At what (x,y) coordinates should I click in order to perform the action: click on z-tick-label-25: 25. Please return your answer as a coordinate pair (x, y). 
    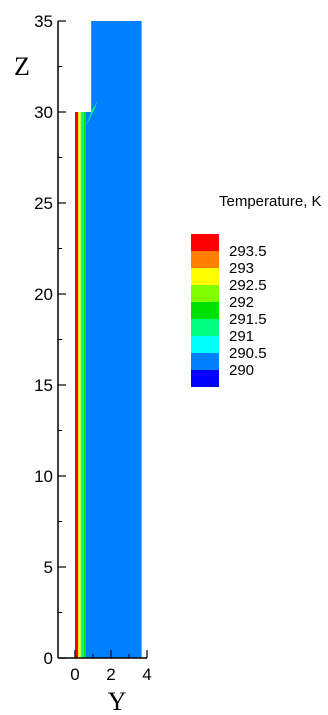
    Looking at the image, I should click on (43, 203).